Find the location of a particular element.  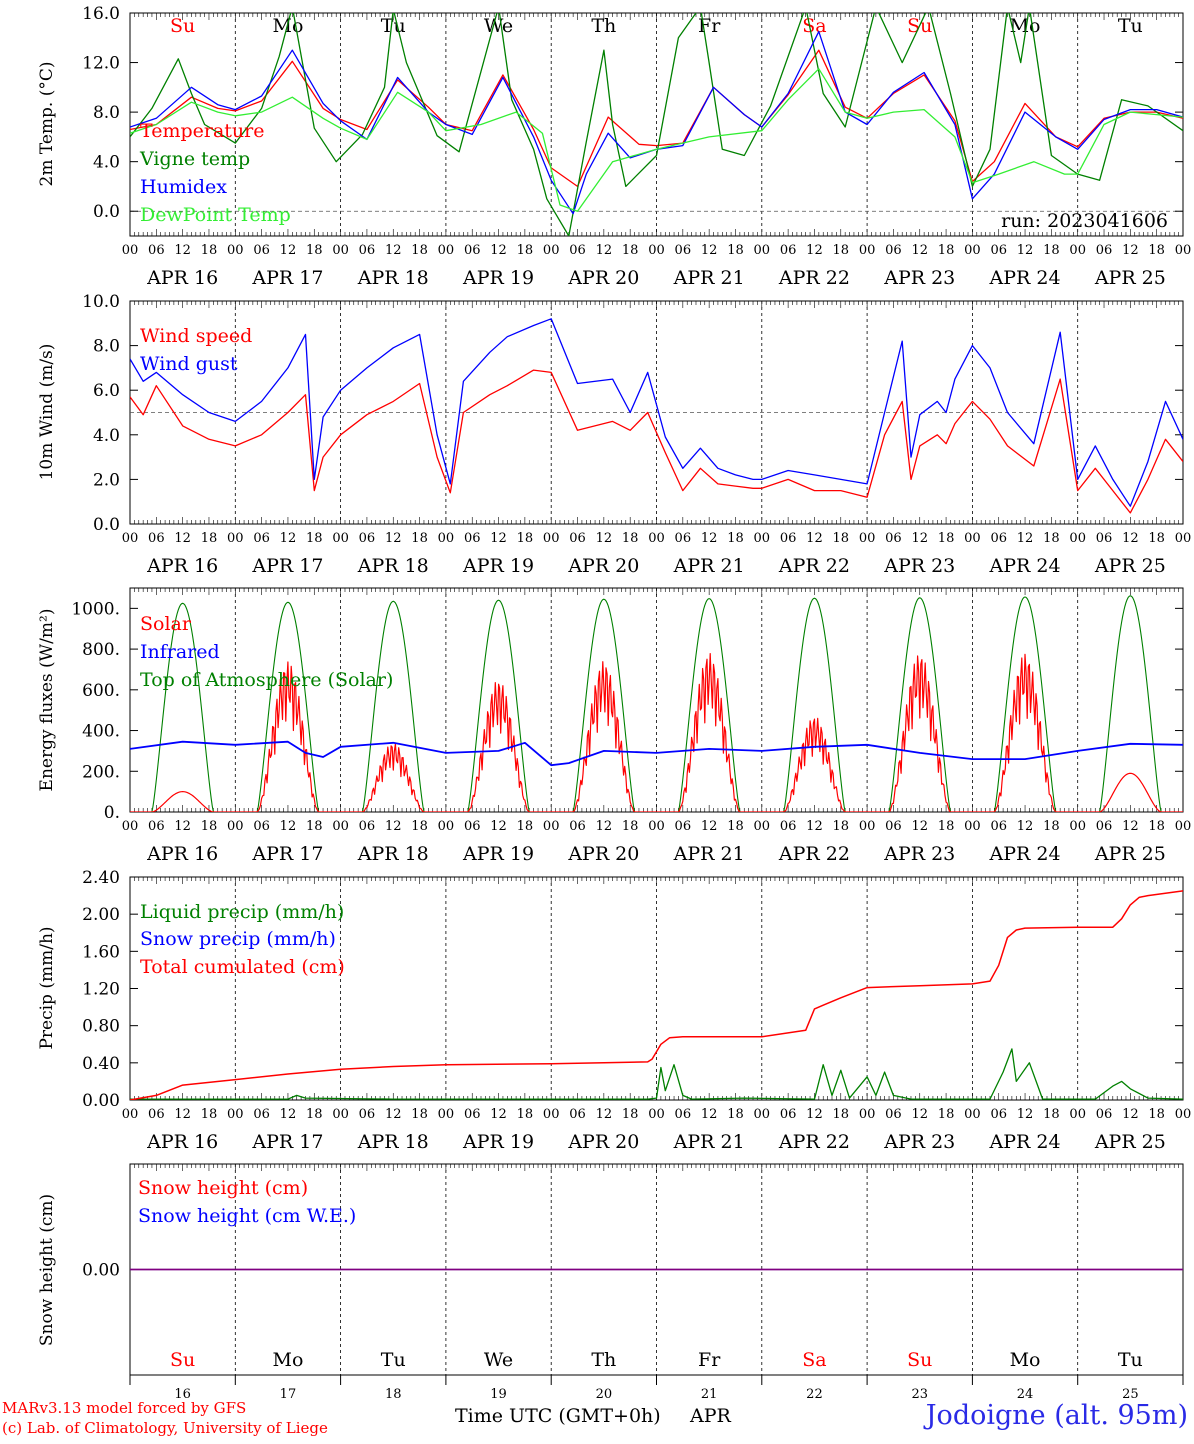

legend-entry: Total cumulated (cm) is located at coordinates (242, 967).